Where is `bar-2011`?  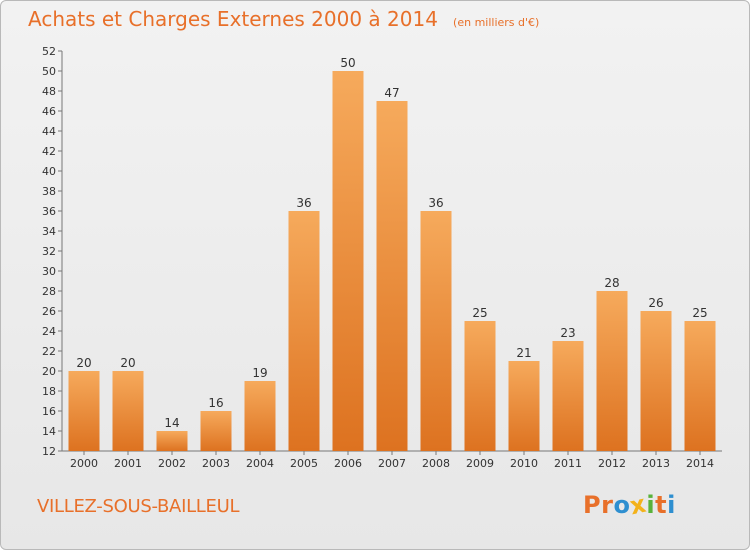 bar-2011 is located at coordinates (568, 396).